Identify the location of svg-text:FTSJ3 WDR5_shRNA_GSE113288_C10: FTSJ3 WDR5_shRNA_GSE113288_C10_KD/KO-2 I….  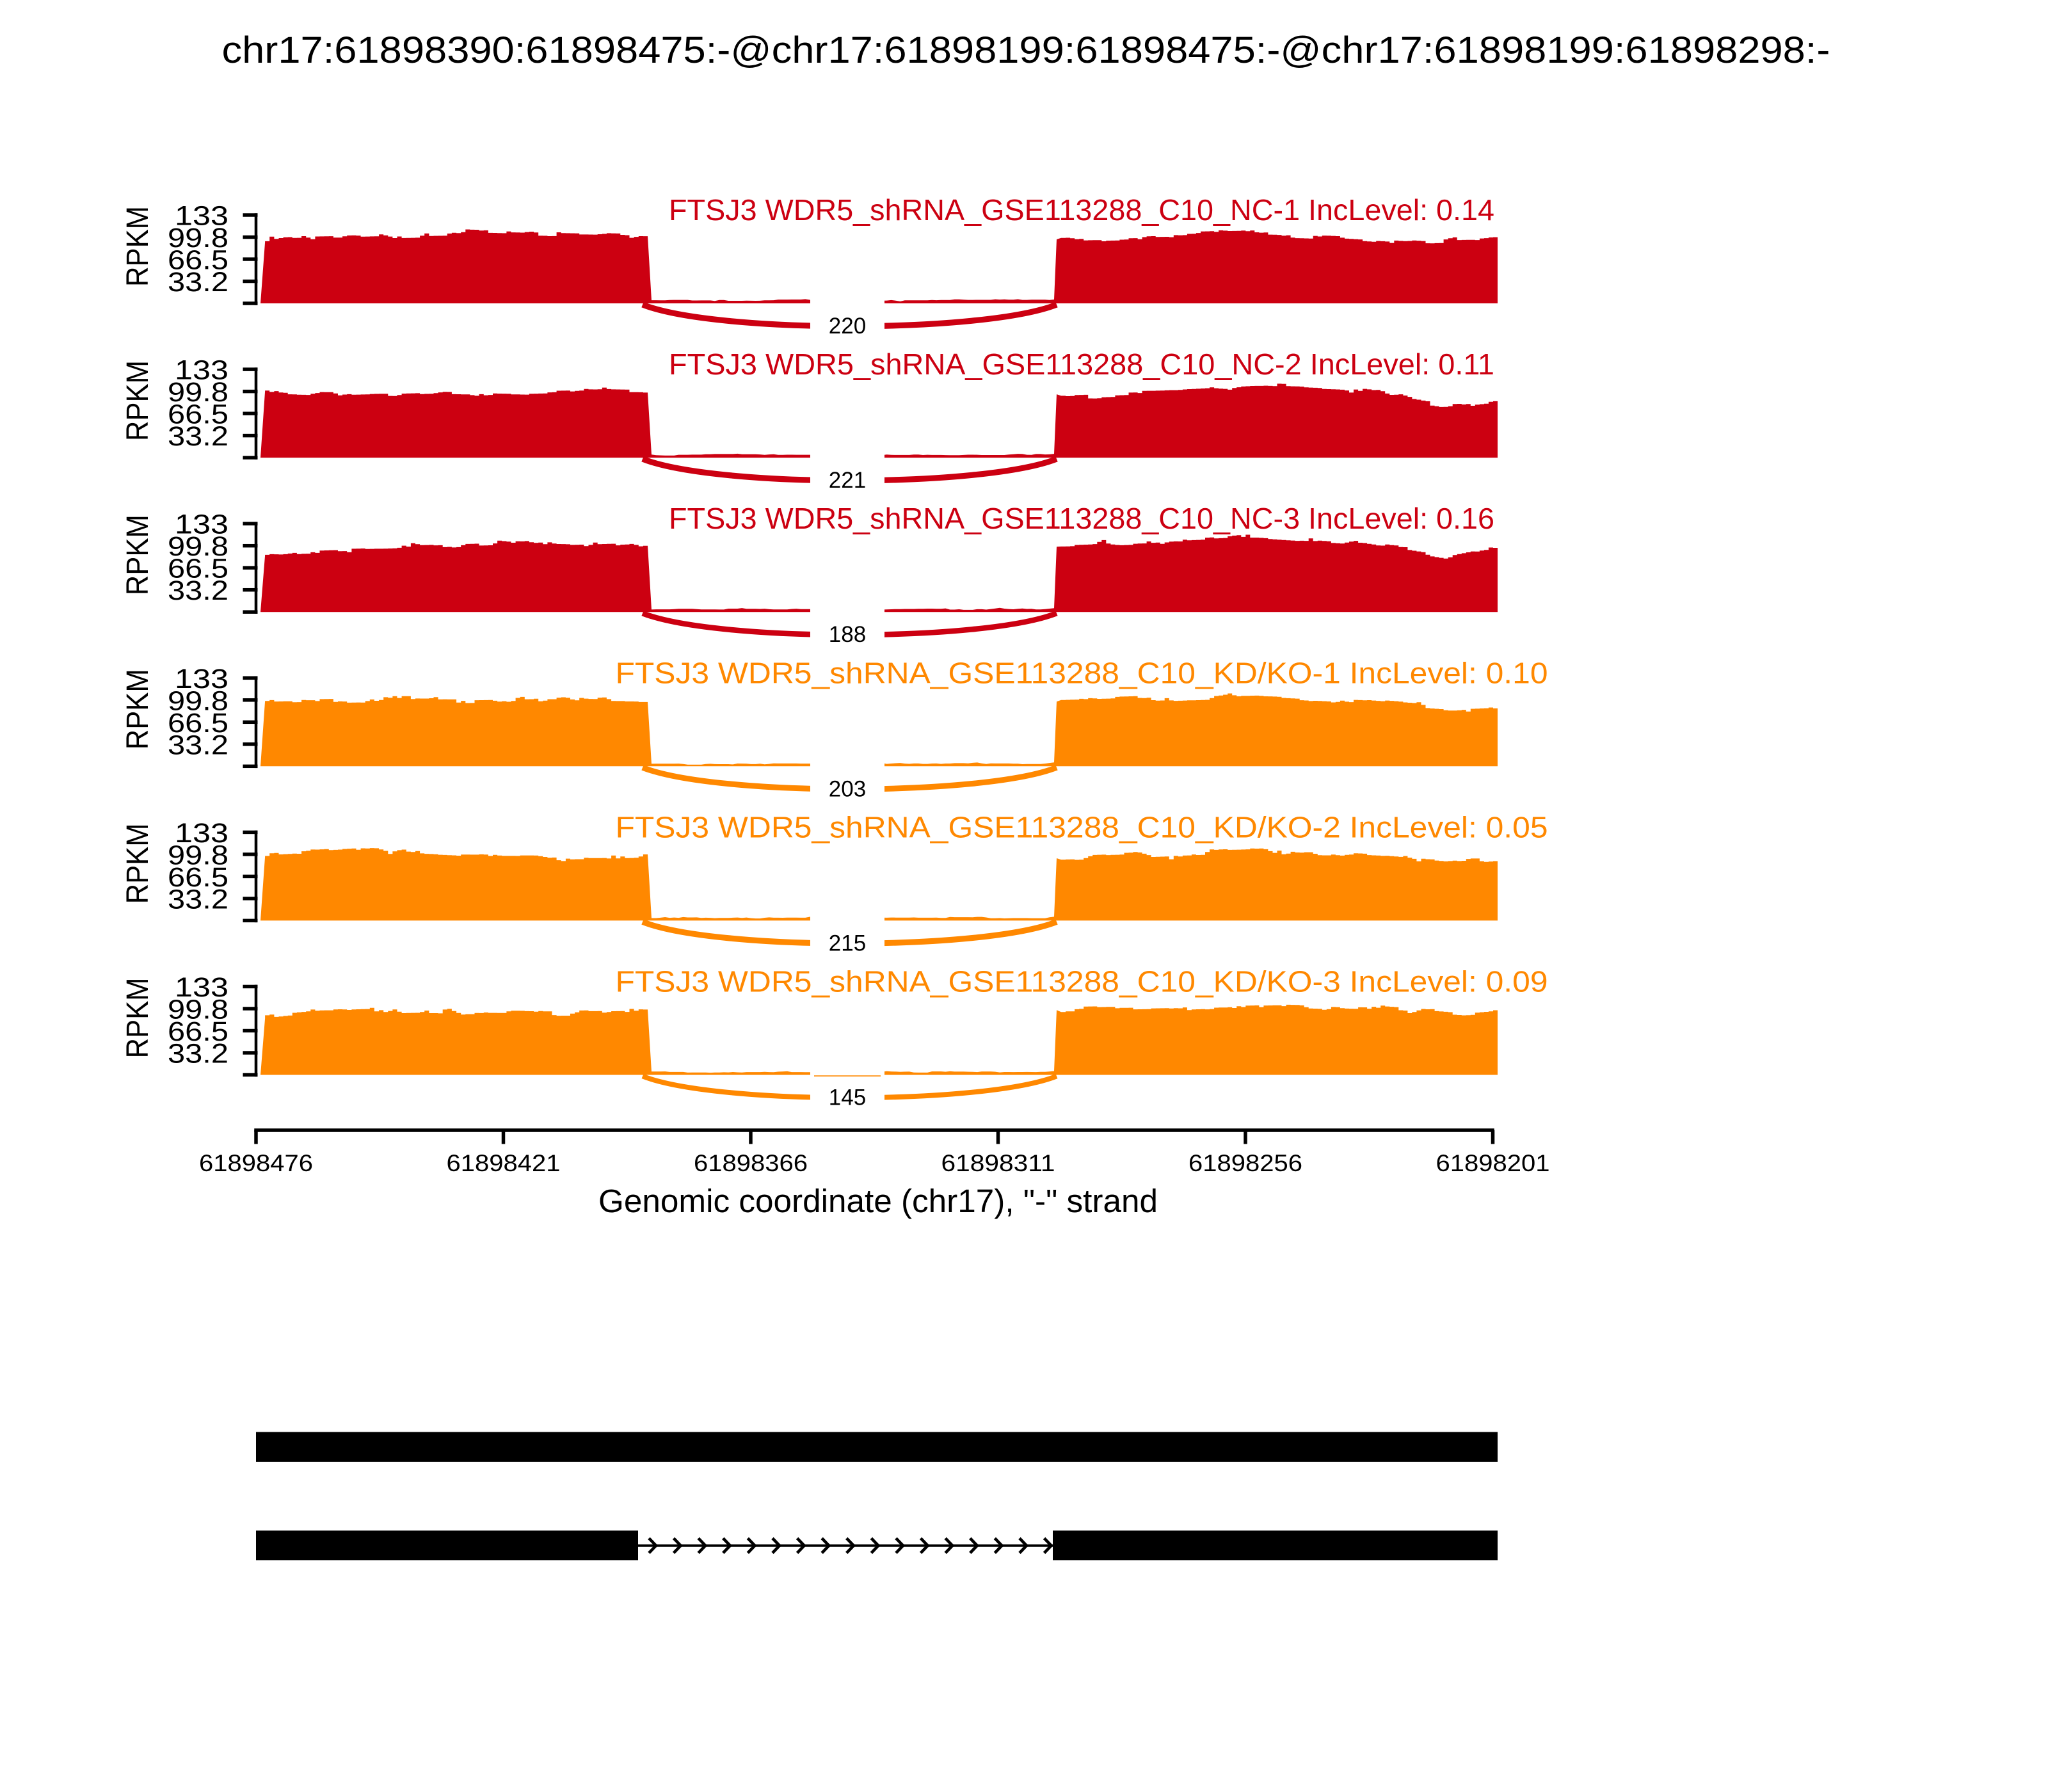
(1082, 827).